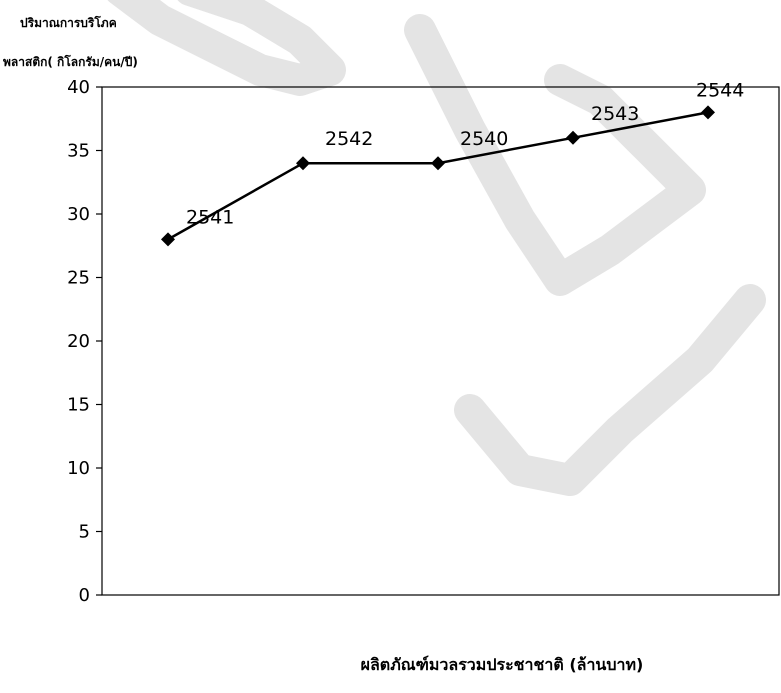 This screenshot has height=693, width=781. I want to click on x-axis-title: ผลิตภัณฑ์มวลรวมประชาชาติ (ล้านบาท), so click(502, 664).